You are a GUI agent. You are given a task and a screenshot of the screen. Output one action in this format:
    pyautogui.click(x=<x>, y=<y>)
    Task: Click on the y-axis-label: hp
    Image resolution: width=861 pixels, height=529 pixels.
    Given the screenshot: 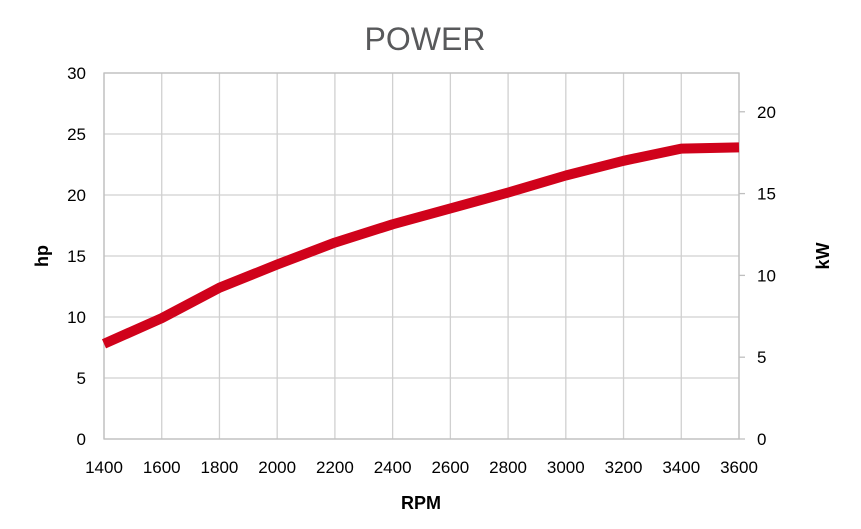 What is the action you would take?
    pyautogui.click(x=42, y=256)
    